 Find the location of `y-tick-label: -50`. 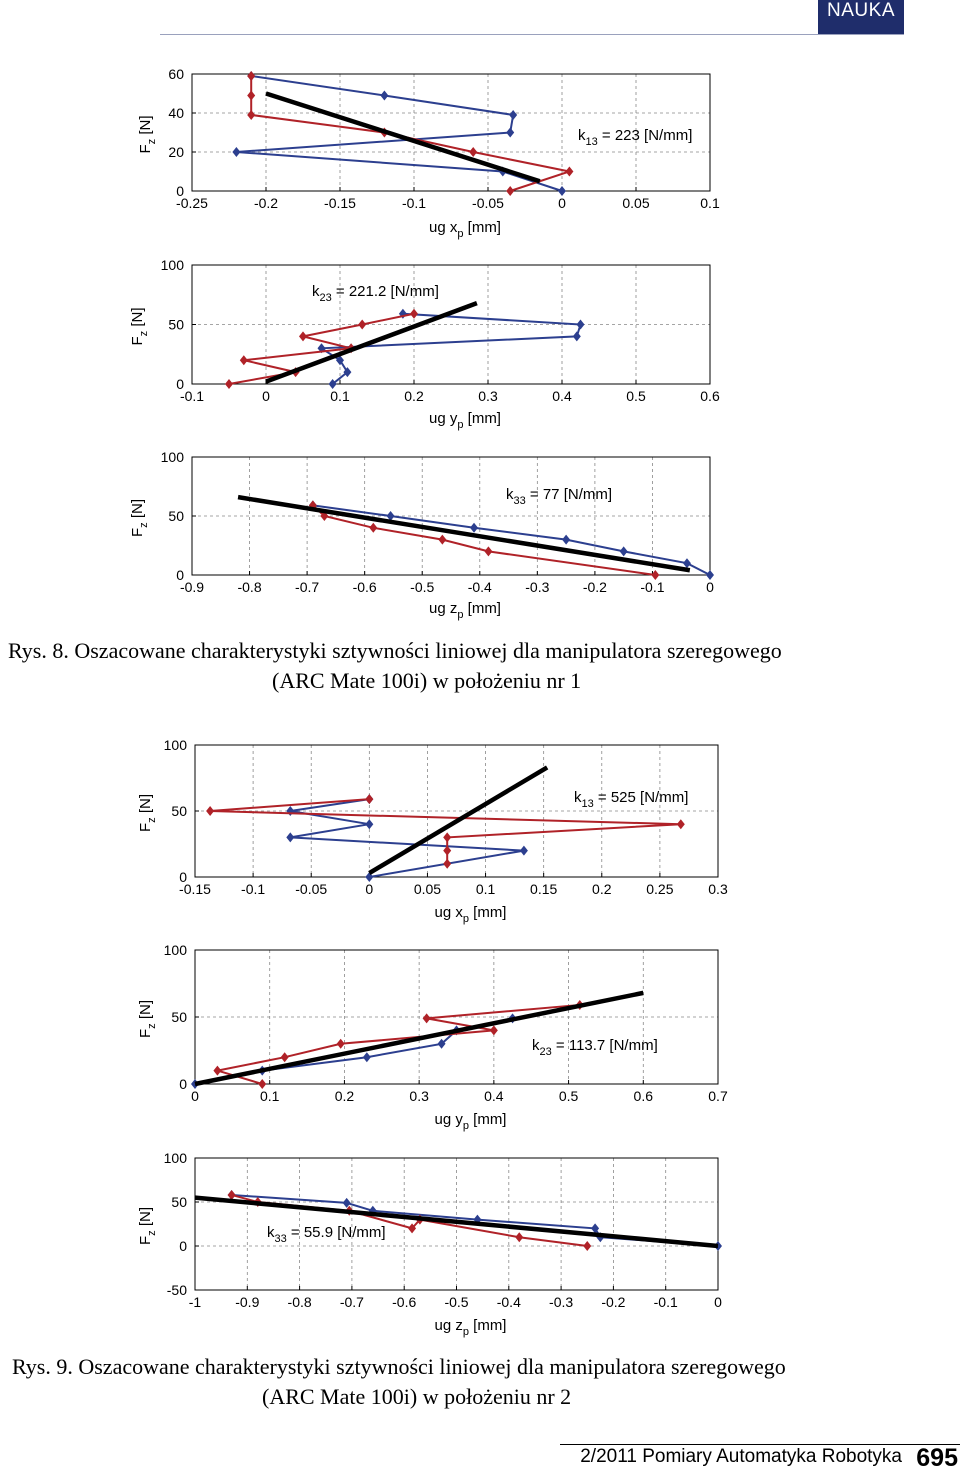

y-tick-label: -50 is located at coordinates (177, 1290).